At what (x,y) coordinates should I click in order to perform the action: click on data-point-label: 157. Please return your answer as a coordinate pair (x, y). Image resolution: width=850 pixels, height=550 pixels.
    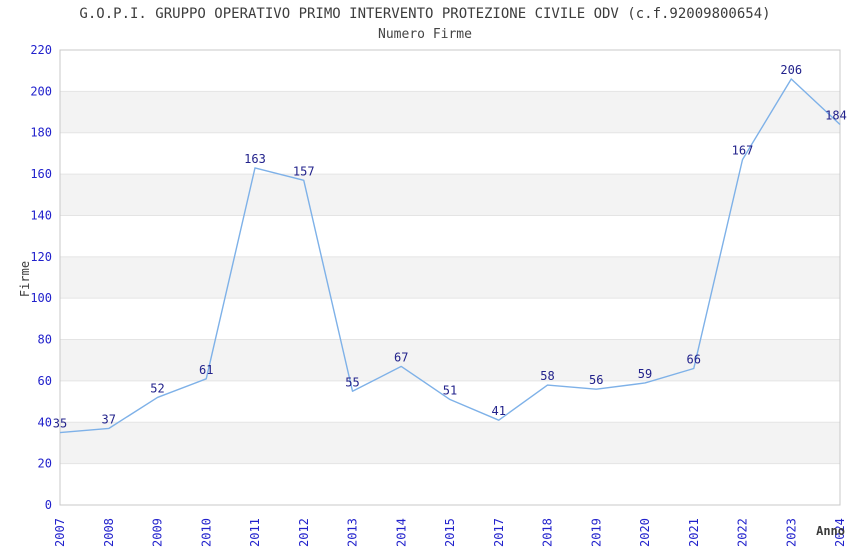
    Looking at the image, I should click on (304, 171).